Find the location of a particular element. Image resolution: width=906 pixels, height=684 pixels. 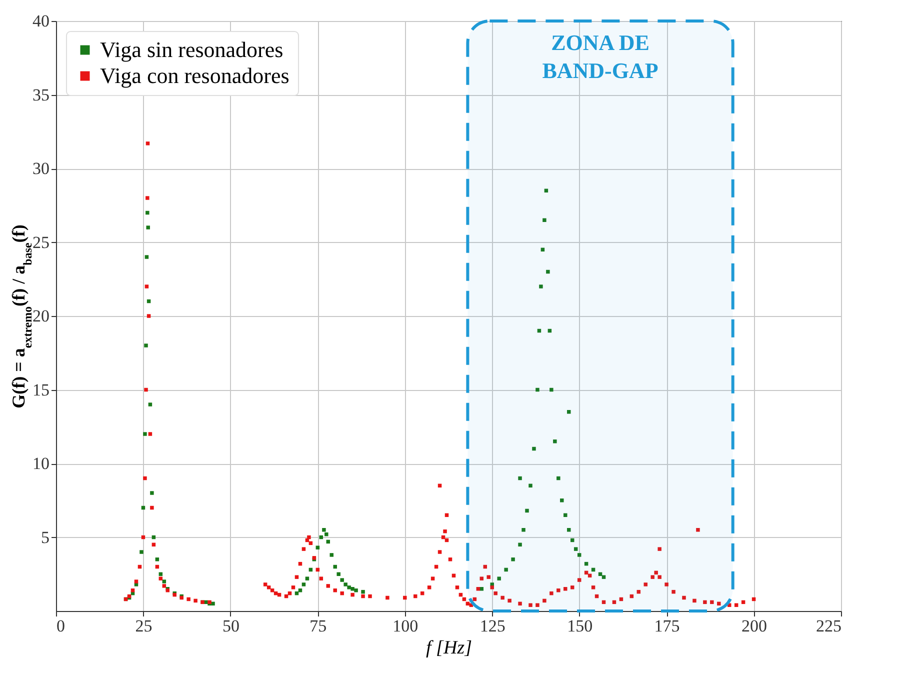

x-tick-label: 225 is located at coordinates (829, 626).